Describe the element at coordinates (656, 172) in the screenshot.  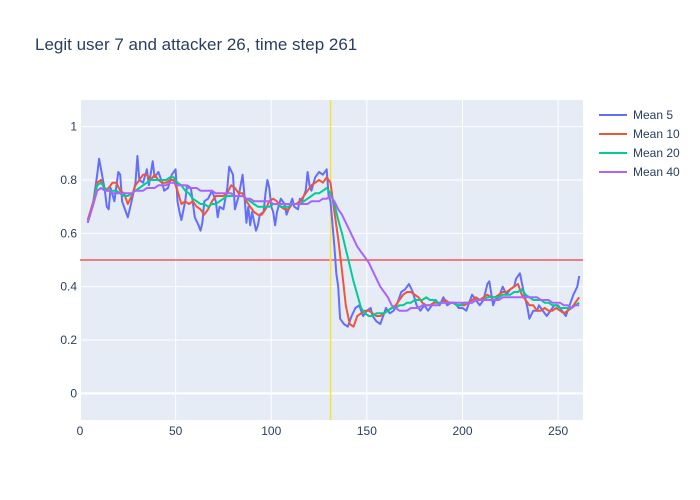
I see `legend-label: Mean 40` at that location.